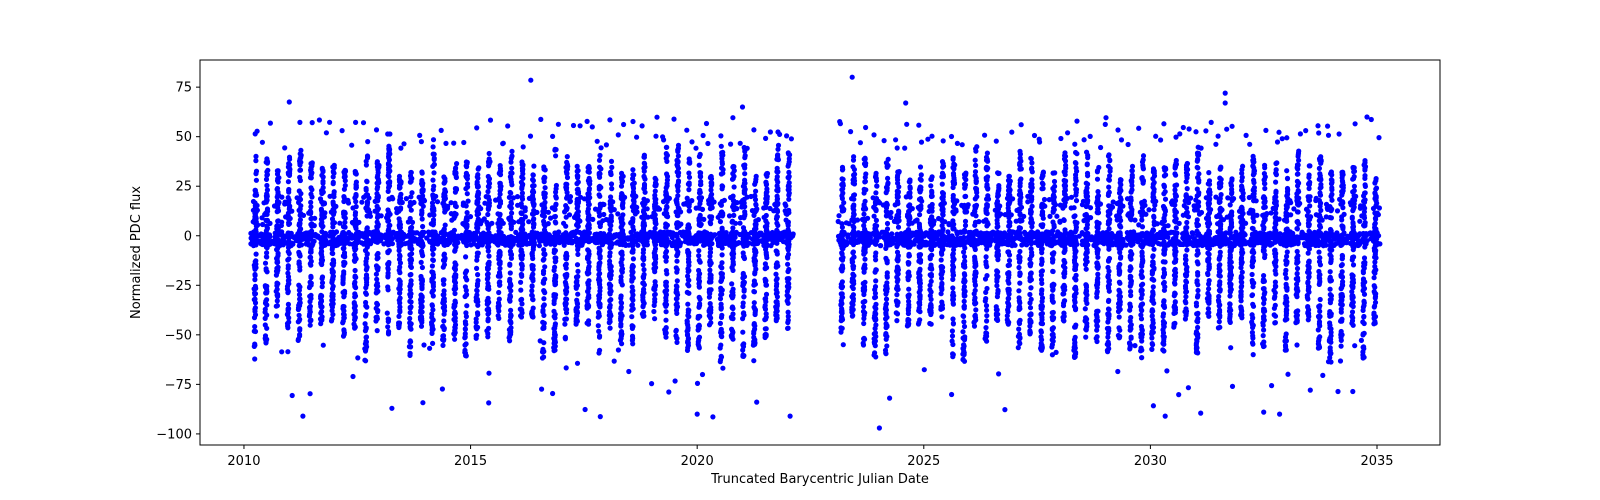 The height and width of the screenshot is (500, 1600). What do you see at coordinates (810, 457) in the screenshot?
I see `x-axis-ticks: 2010 2015 2020 2025 2030 2035` at bounding box center [810, 457].